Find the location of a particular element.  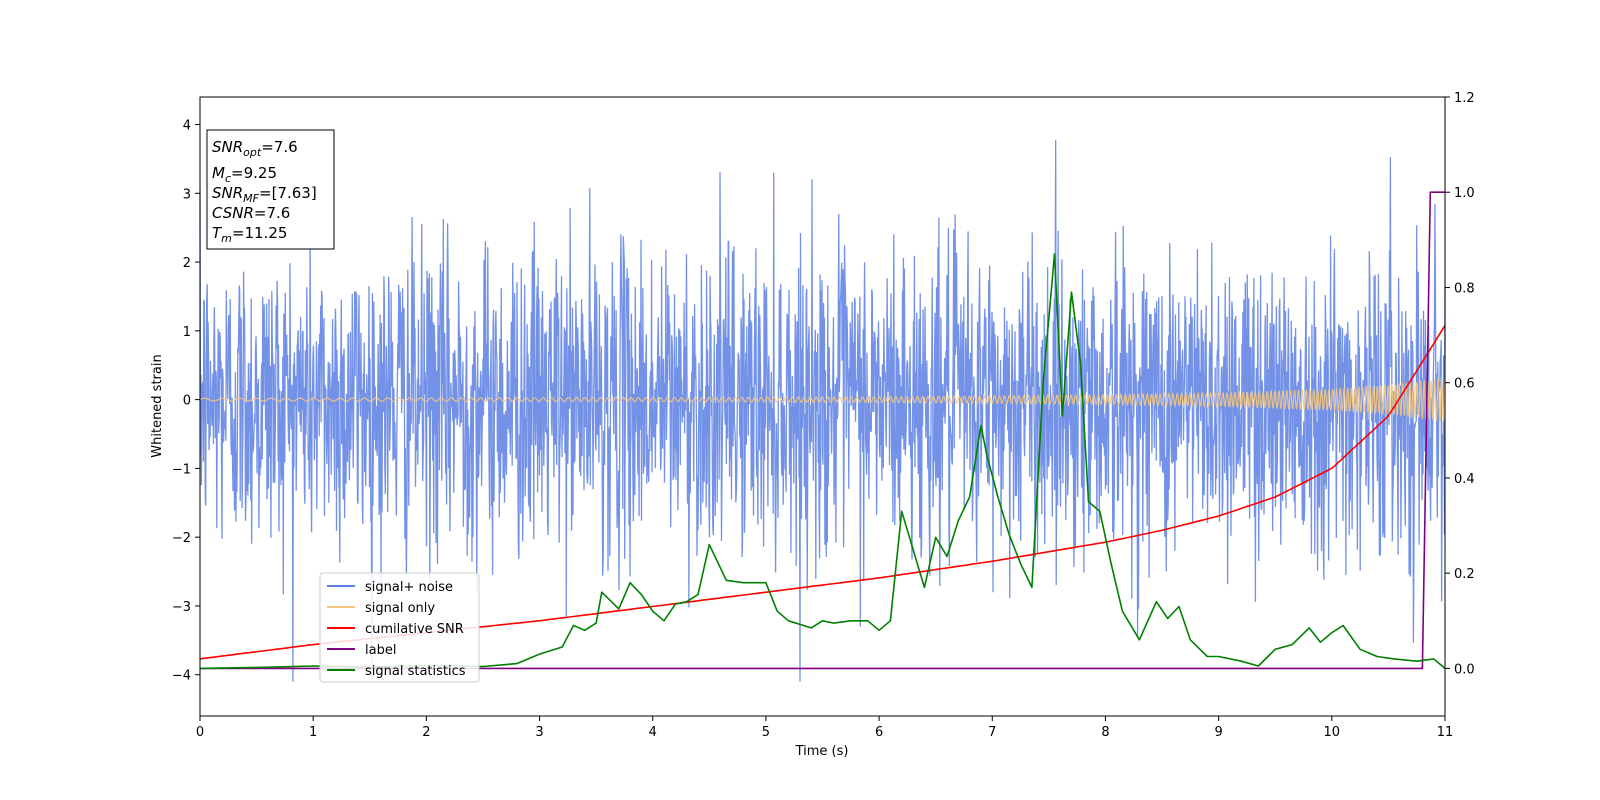

info-tm: Tm=11.25 is located at coordinates (249, 234).